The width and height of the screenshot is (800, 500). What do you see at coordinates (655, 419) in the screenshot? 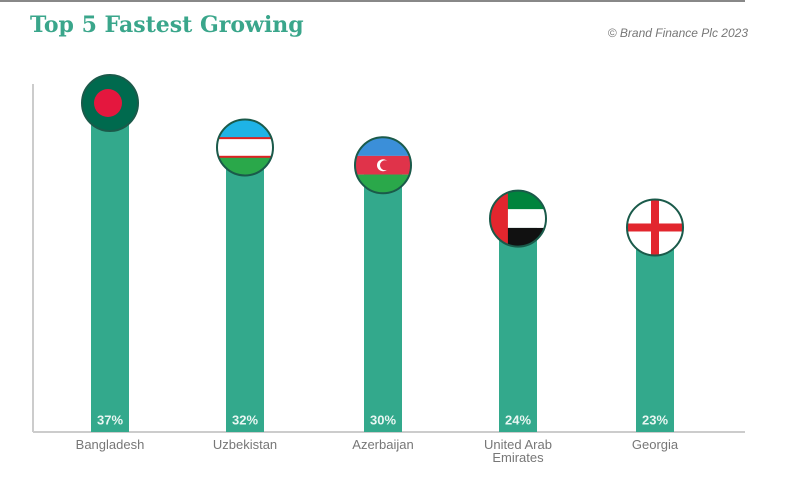
I see `value-label: 23%` at bounding box center [655, 419].